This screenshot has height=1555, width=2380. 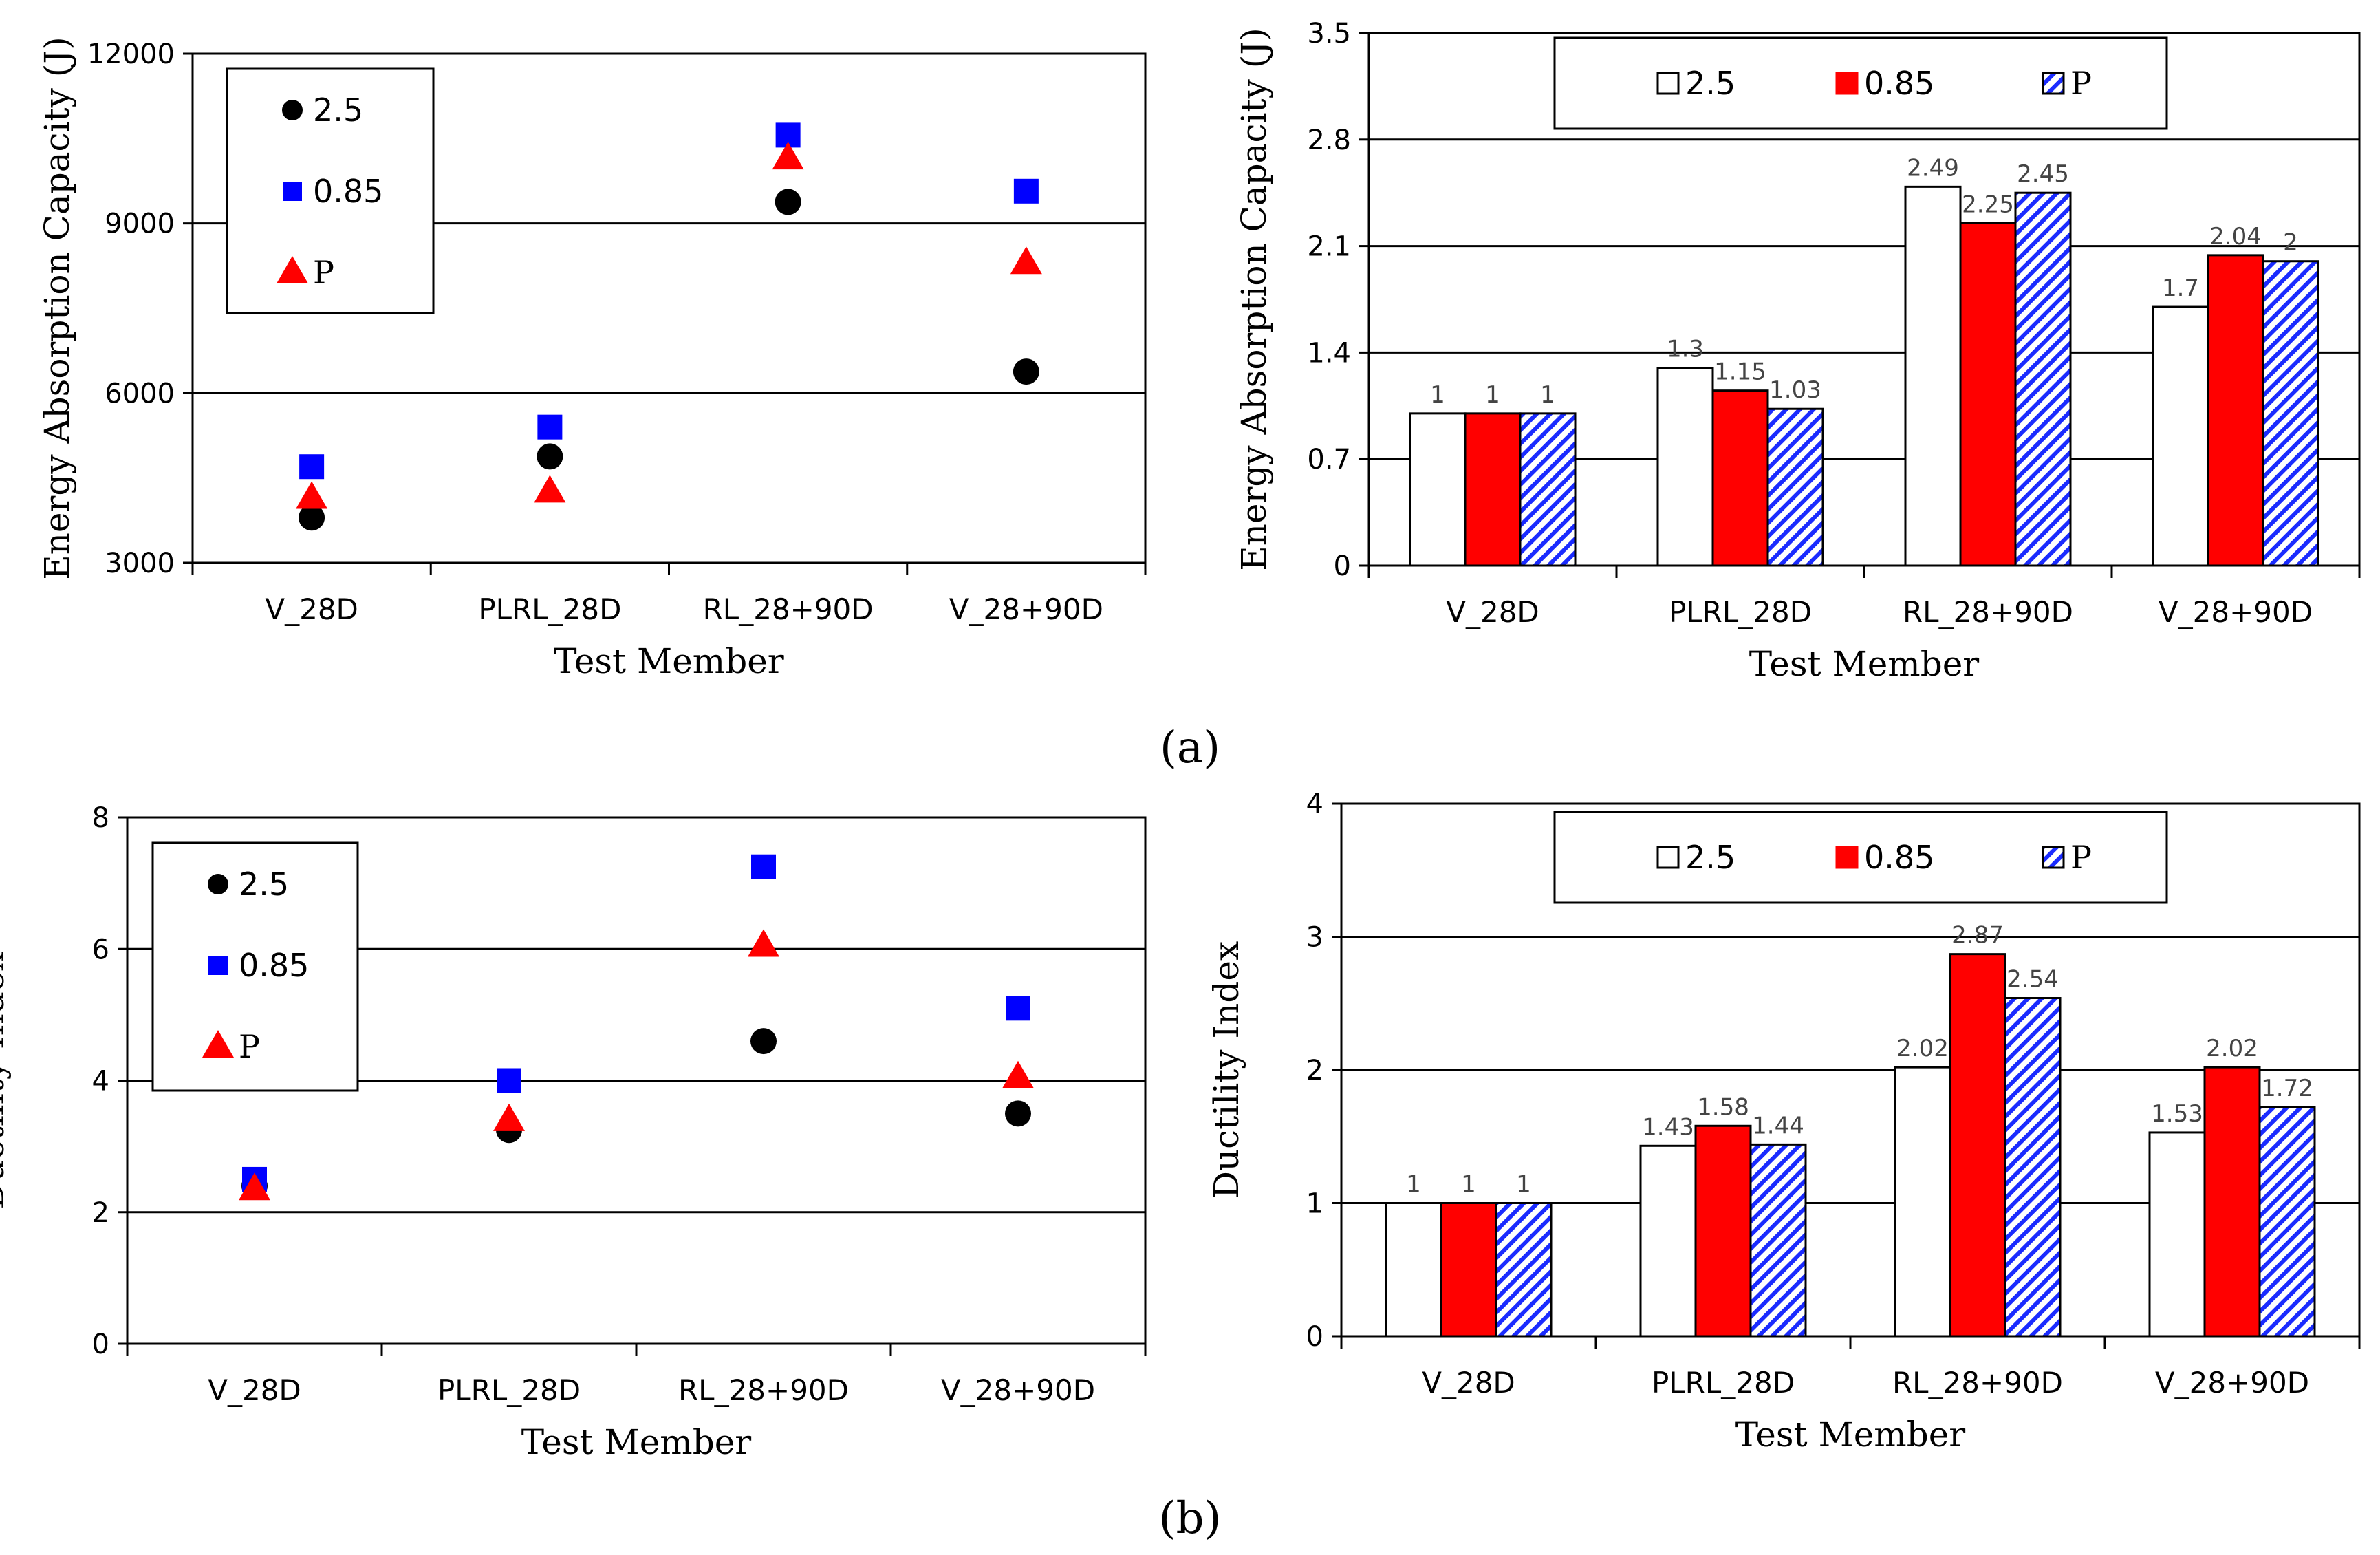 What do you see at coordinates (2235, 236) in the screenshot?
I see `data-label: 2.04` at bounding box center [2235, 236].